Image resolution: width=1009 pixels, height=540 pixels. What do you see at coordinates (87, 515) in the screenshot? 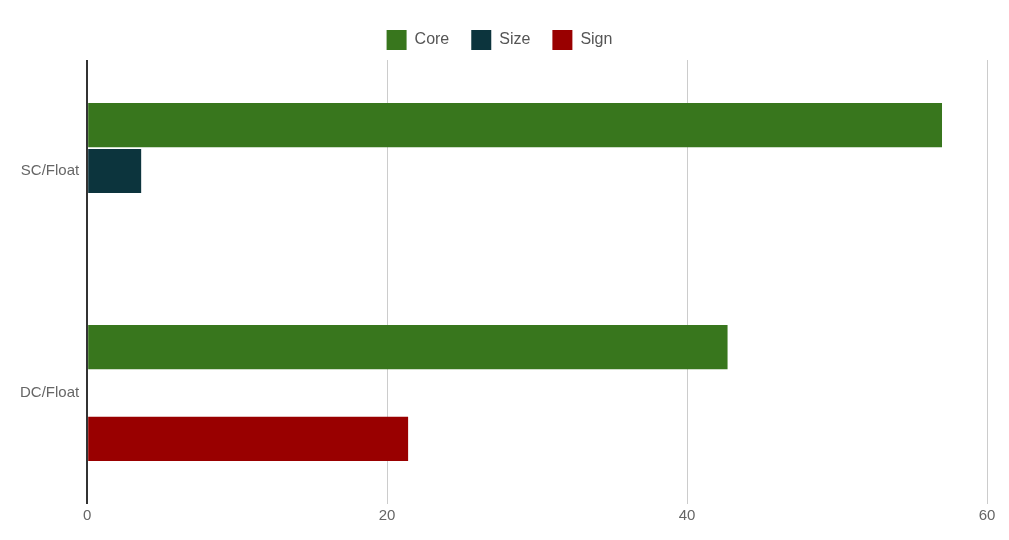
I see `x-tick-label: 0` at bounding box center [87, 515].